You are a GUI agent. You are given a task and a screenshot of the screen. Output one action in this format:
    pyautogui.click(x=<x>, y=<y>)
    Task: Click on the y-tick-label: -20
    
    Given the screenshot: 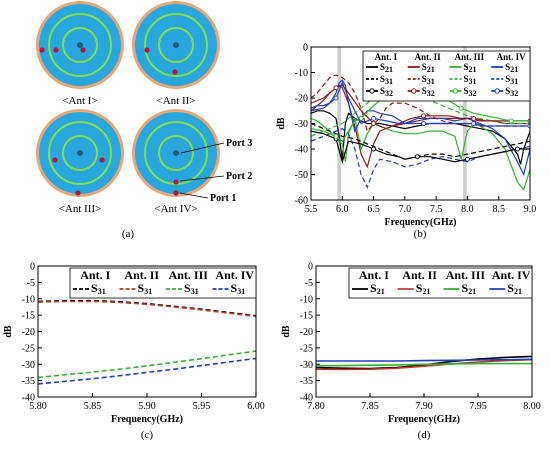 What is the action you would take?
    pyautogui.click(x=306, y=332)
    